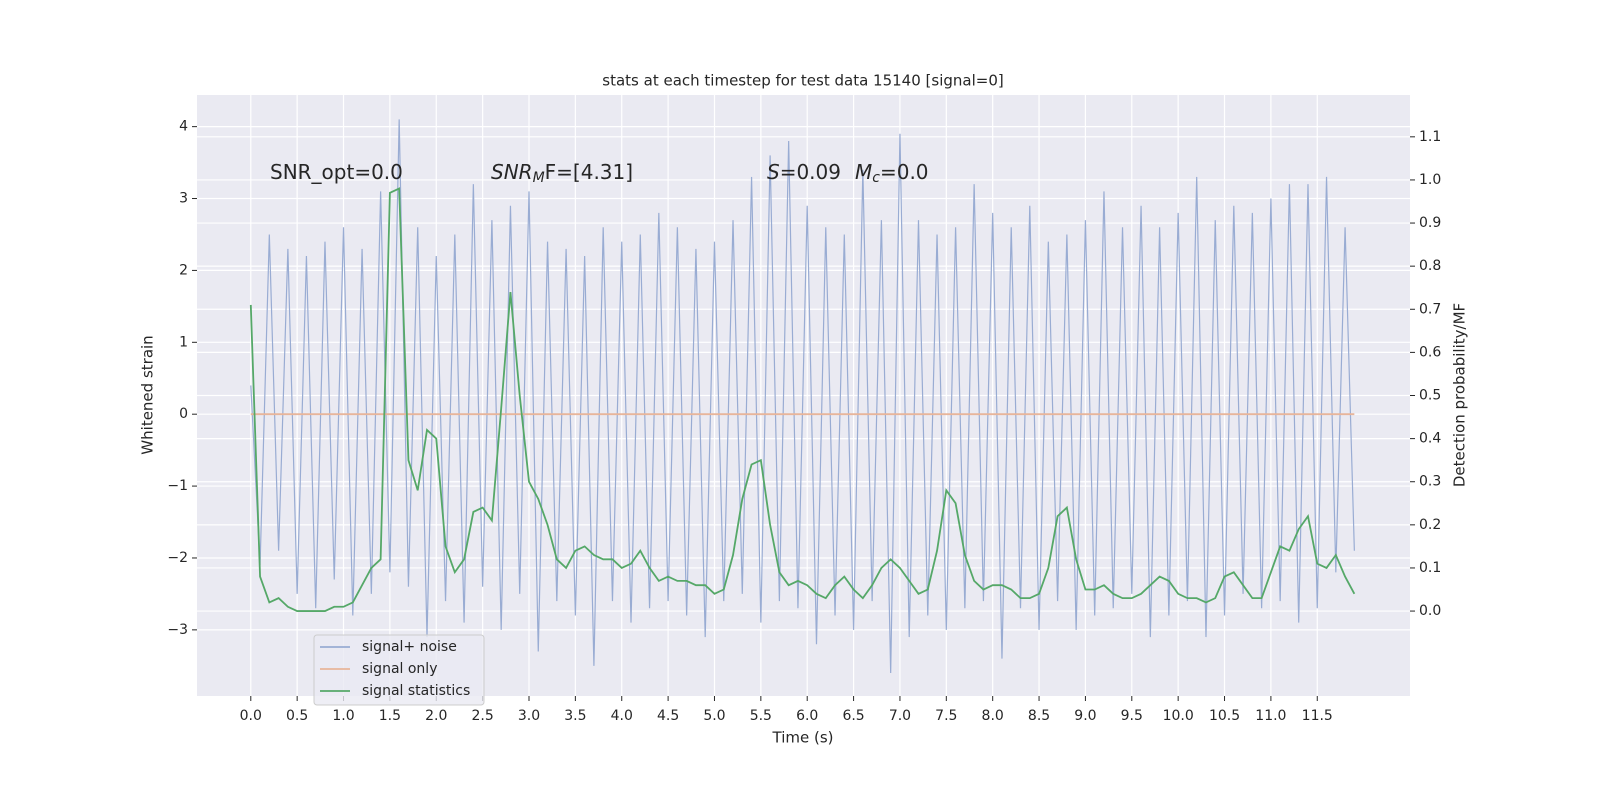 The image size is (1600, 800). I want to click on y2-tick-label: 0.6, so click(1430, 352).